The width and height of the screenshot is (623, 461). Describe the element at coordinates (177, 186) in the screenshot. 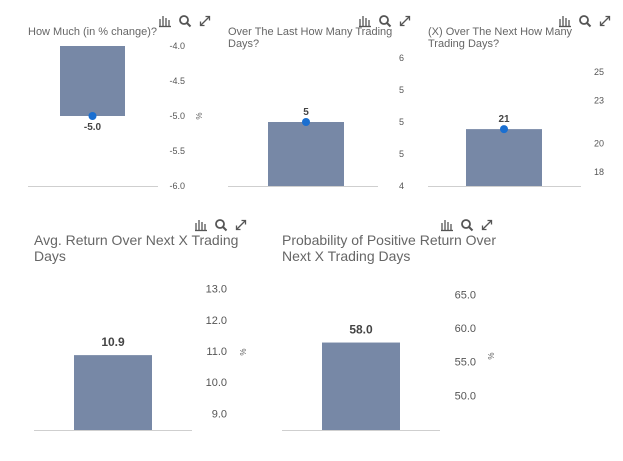

I see `y-tick-label: -6.0` at that location.